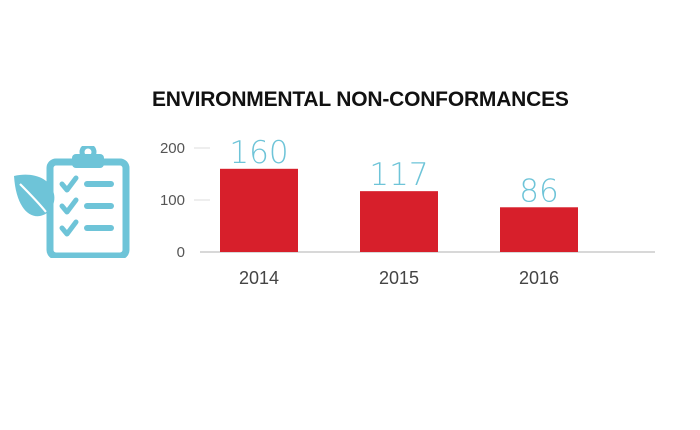 This screenshot has width=700, height=430. Describe the element at coordinates (538, 191) in the screenshot. I see `data-label-2016: 86` at that location.